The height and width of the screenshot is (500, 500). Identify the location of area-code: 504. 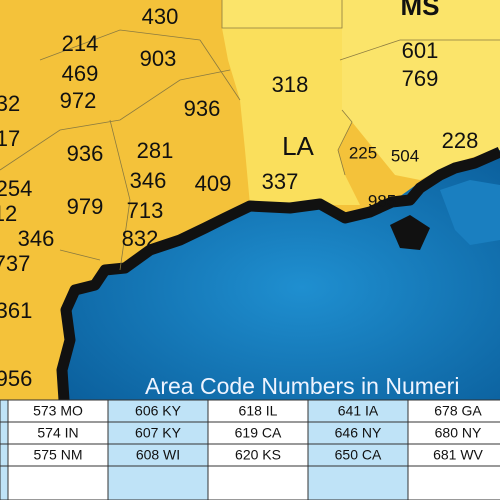
(405, 155).